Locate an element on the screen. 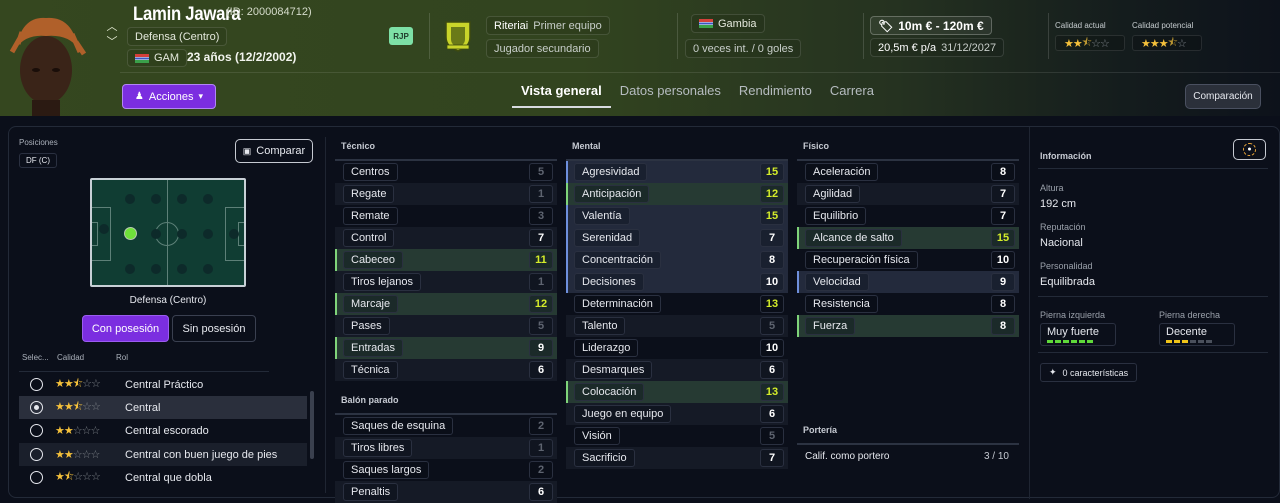 The width and height of the screenshot is (1280, 503). without-possession-toggle: Sin posesión is located at coordinates (214, 328).